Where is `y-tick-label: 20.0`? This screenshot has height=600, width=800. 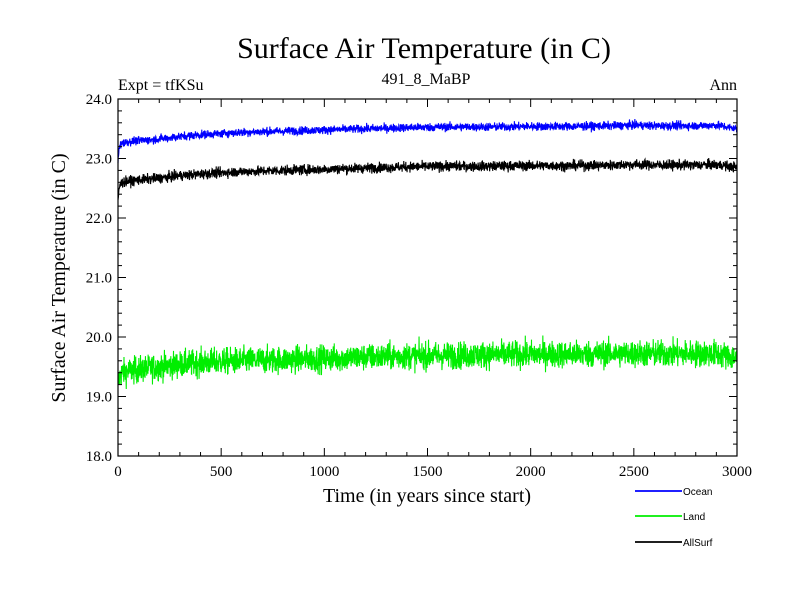
y-tick-label: 20.0 is located at coordinates (99, 338).